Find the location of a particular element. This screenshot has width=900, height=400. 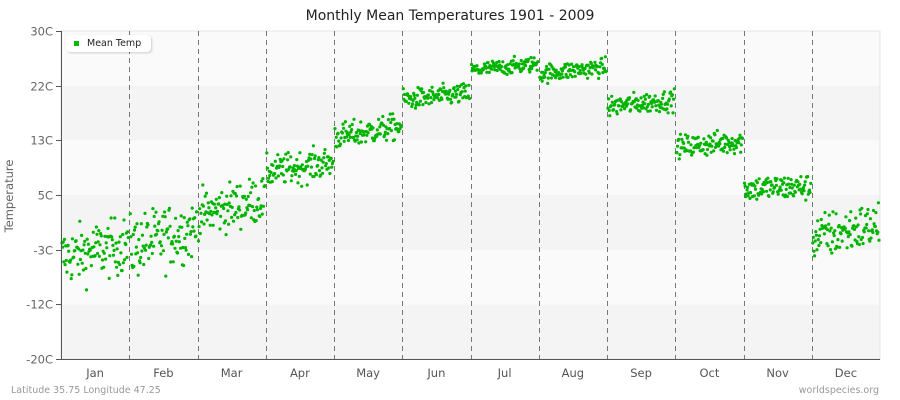

y-tick-label: 13C is located at coordinates (41, 141).